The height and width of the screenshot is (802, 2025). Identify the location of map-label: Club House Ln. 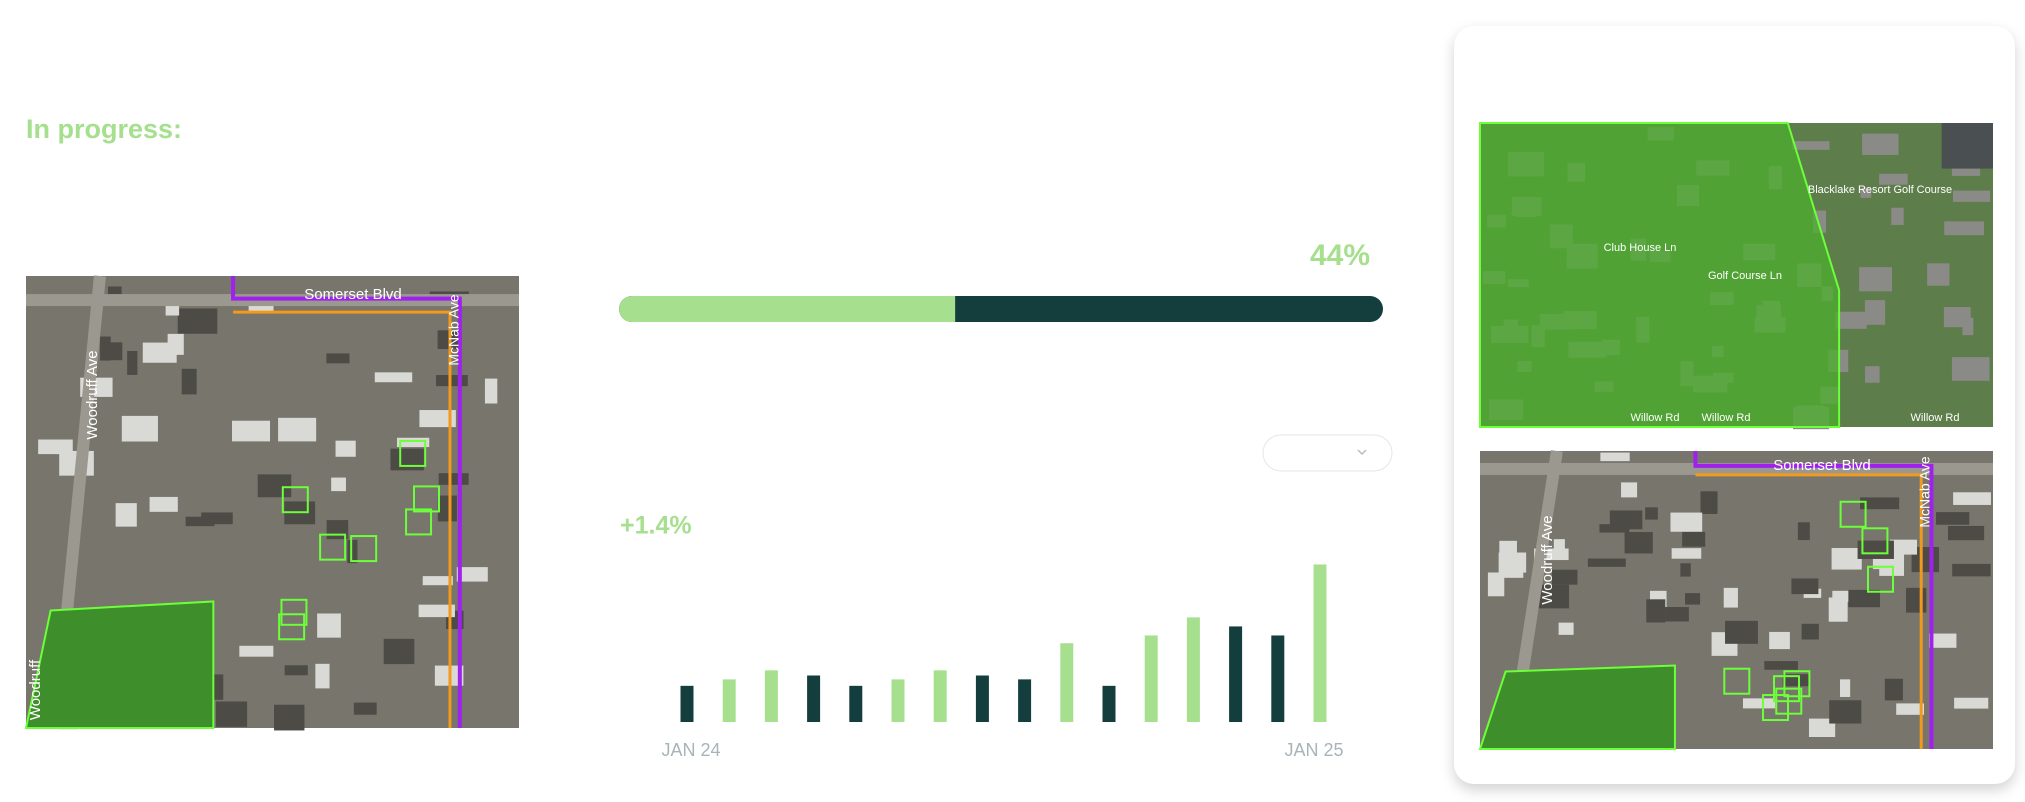
(1640, 248).